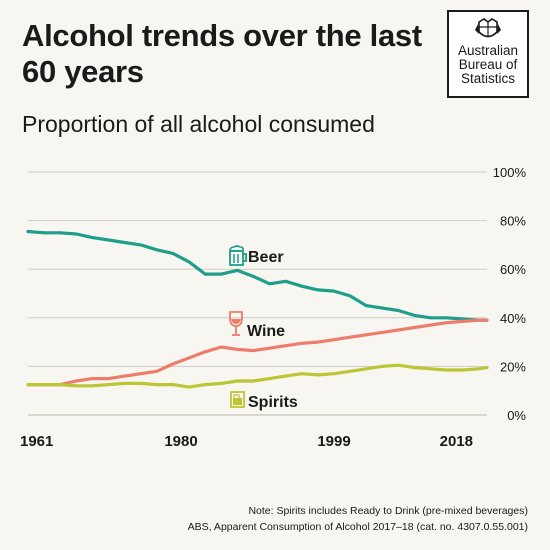  What do you see at coordinates (487, 78) in the screenshot?
I see `logo-line-3: Statistics` at bounding box center [487, 78].